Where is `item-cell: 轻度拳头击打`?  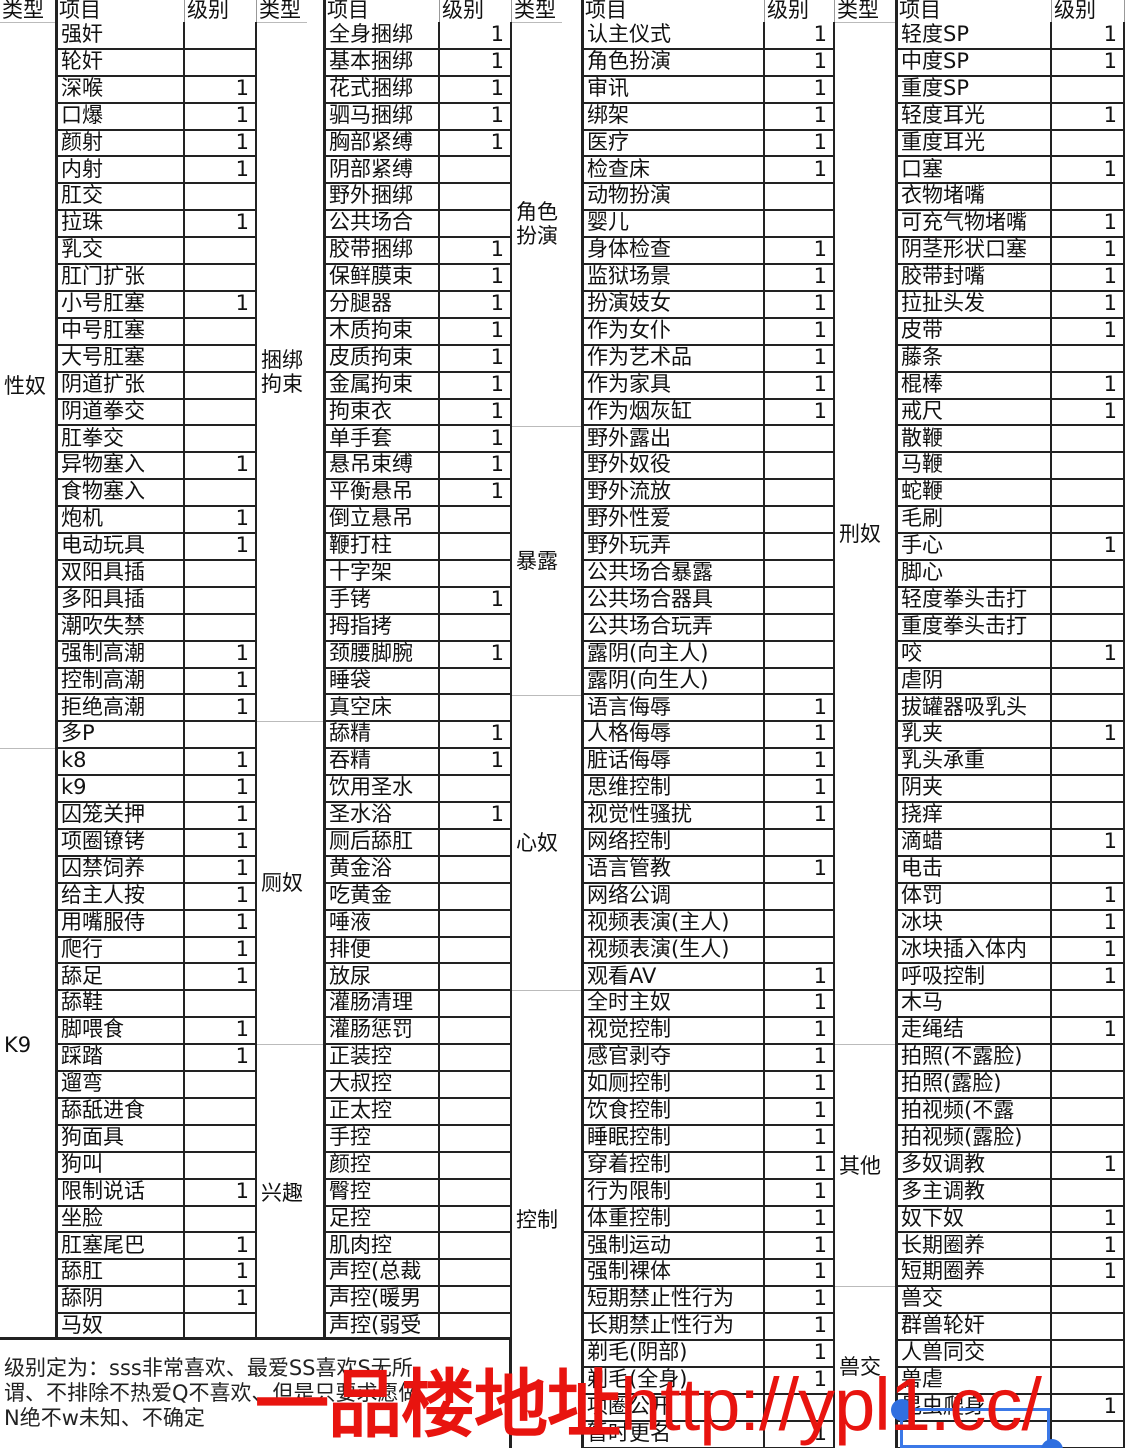 item-cell: 轻度拳头击打 is located at coordinates (974, 600).